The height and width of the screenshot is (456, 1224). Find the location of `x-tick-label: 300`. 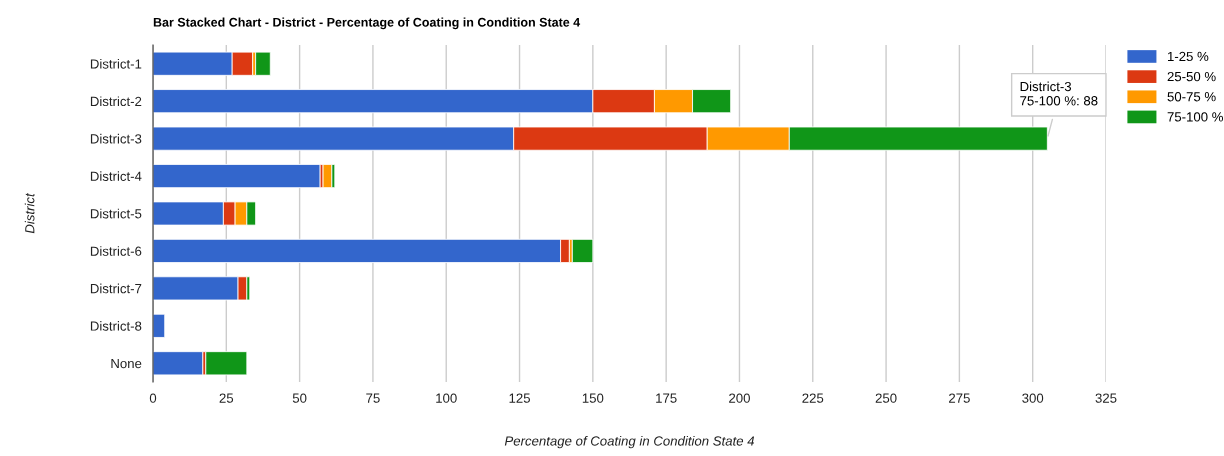

x-tick-label: 300 is located at coordinates (1033, 398).